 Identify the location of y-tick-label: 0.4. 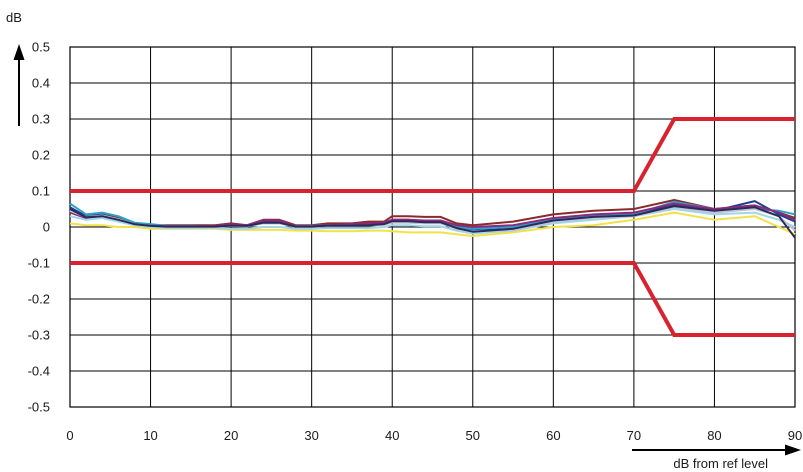
(41, 83).